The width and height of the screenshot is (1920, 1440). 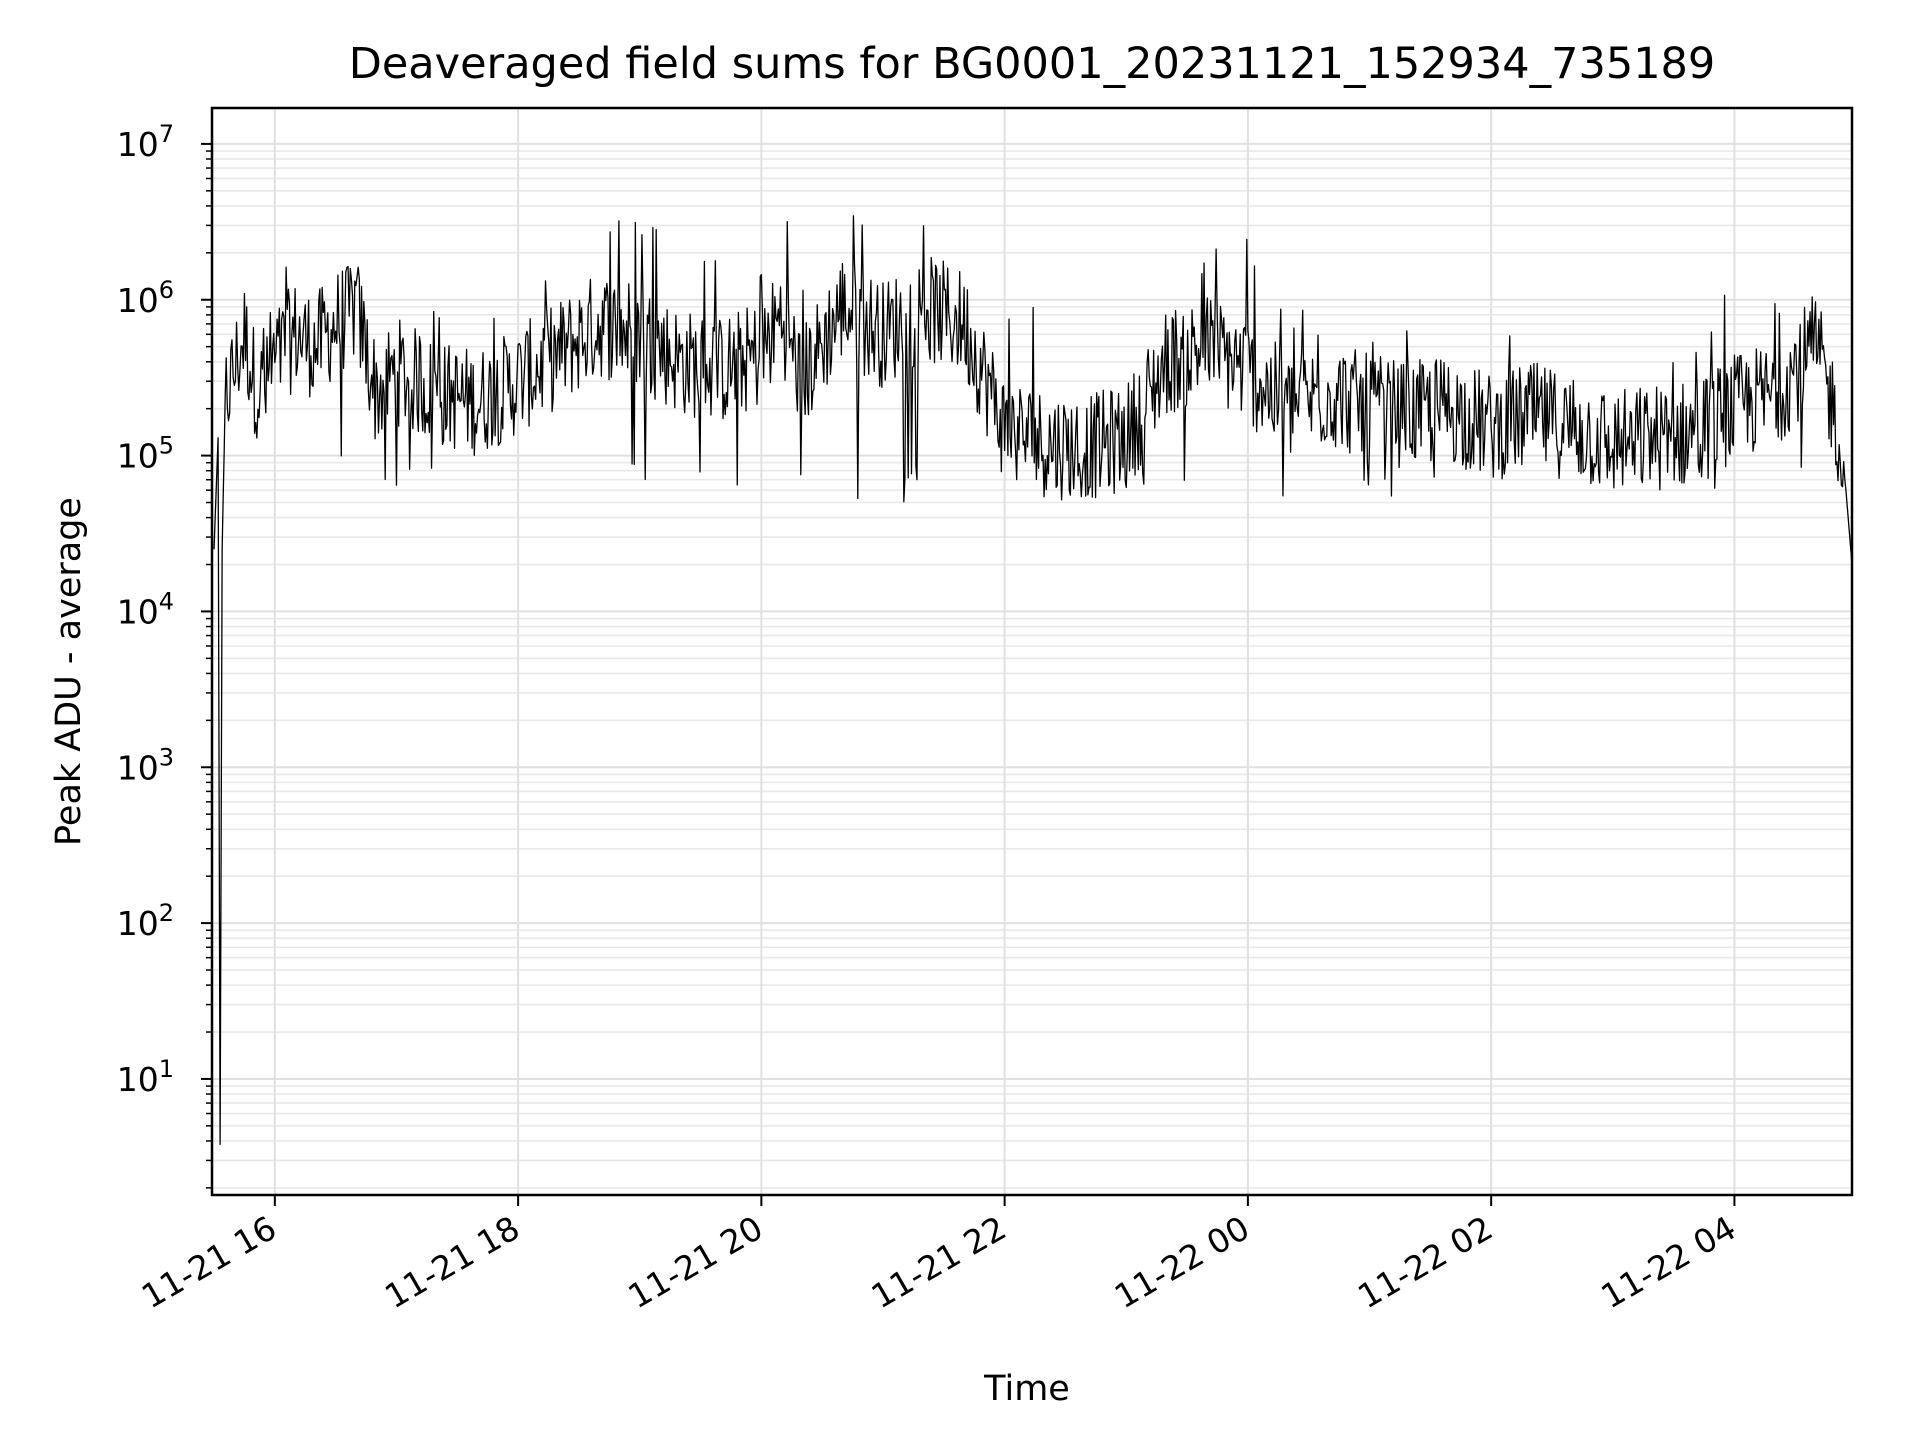 What do you see at coordinates (145, 765) in the screenshot?
I see `y-tick-label: 10³` at bounding box center [145, 765].